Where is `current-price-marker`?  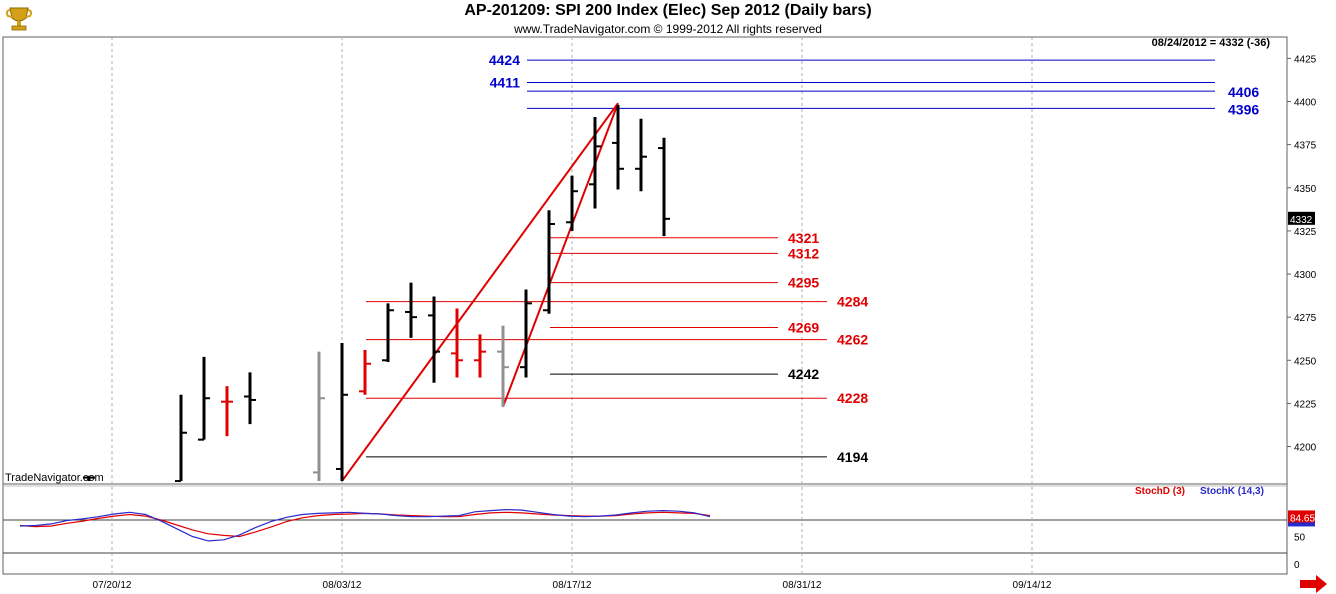
current-price-marker is located at coordinates (1301, 218).